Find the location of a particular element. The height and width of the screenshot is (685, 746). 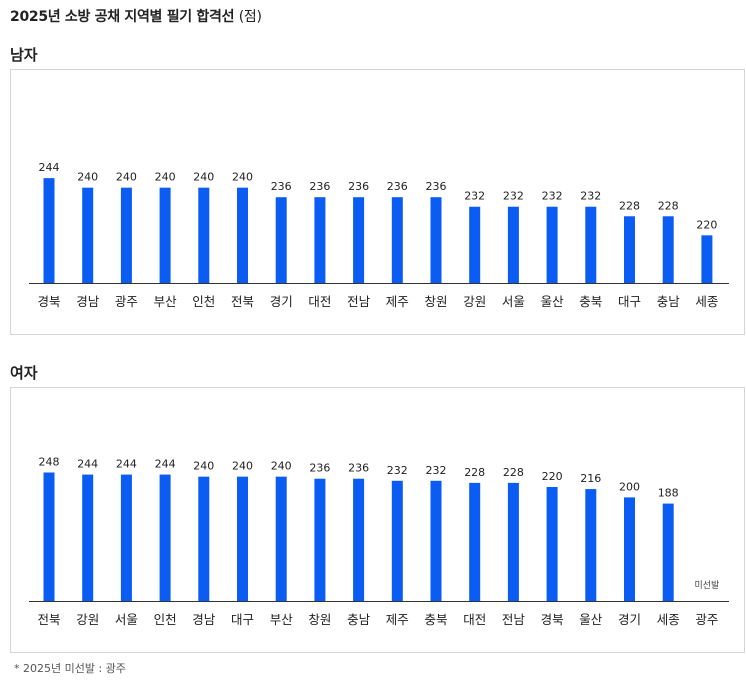

female-value-label: 200 is located at coordinates (629, 486).